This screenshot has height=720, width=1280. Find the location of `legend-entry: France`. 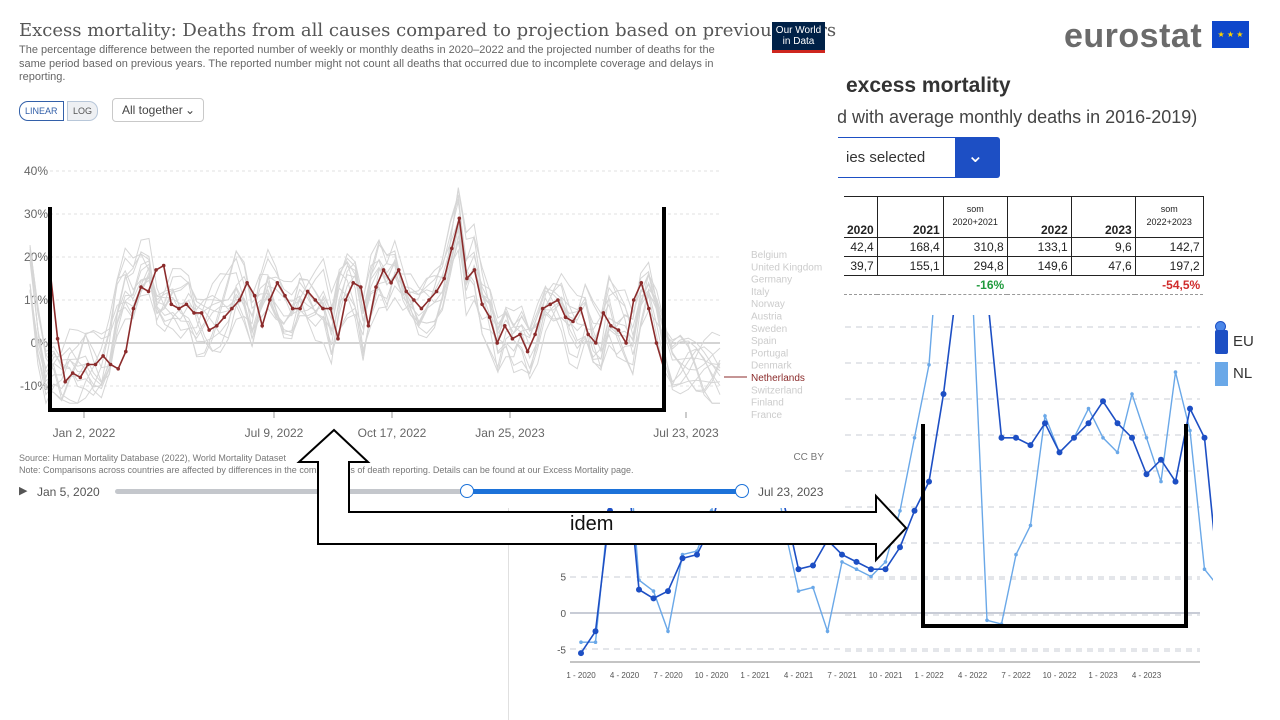

legend-entry: France is located at coordinates (767, 415).